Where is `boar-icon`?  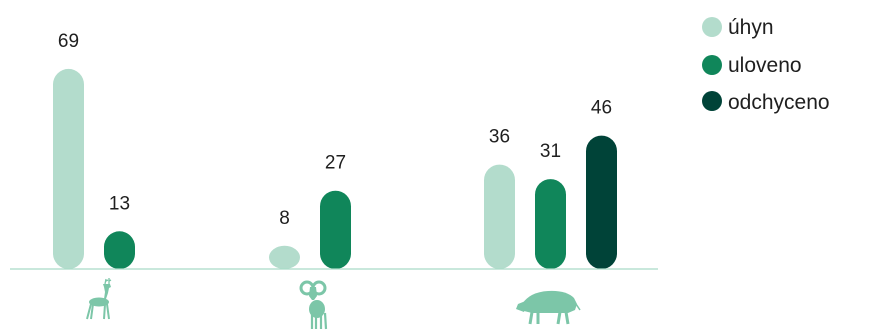 boar-icon is located at coordinates (548, 307).